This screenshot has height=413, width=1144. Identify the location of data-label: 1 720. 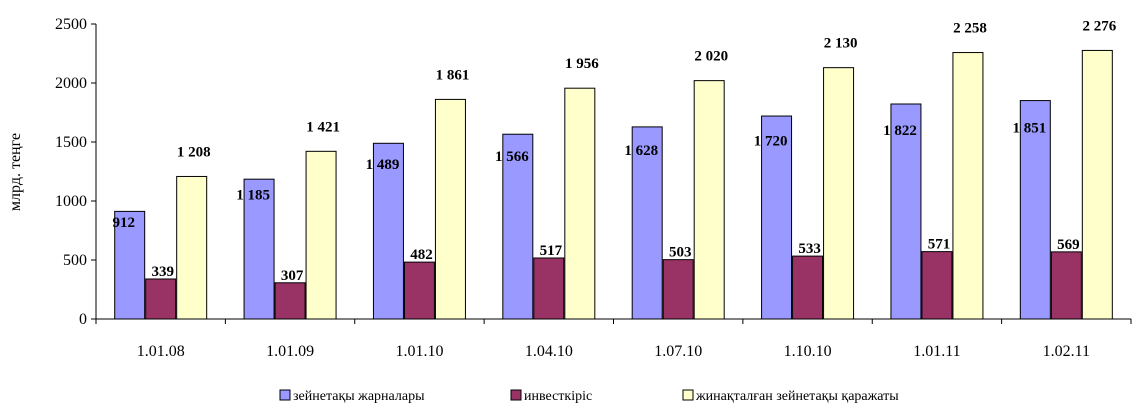
(771, 141).